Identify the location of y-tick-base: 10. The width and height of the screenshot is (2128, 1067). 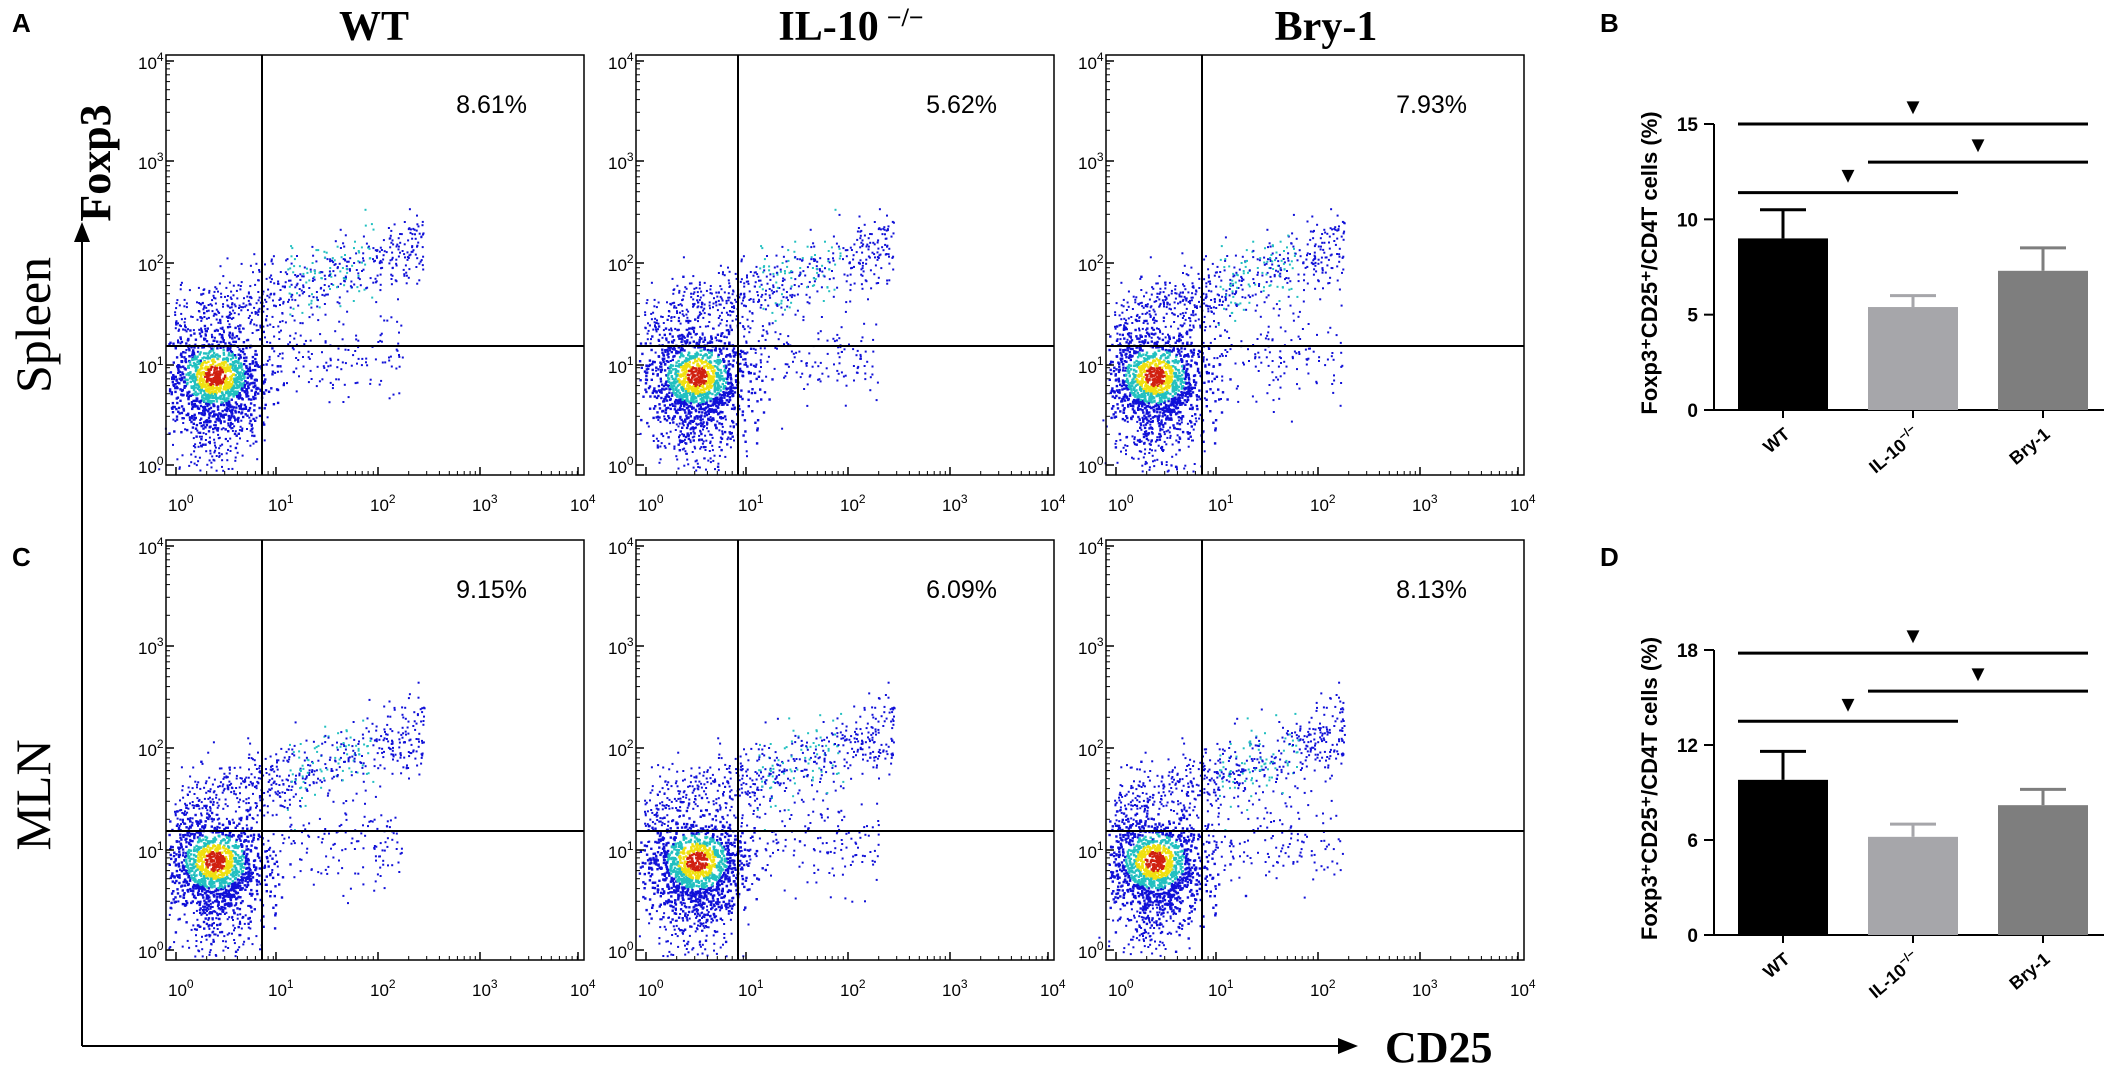
(617, 163).